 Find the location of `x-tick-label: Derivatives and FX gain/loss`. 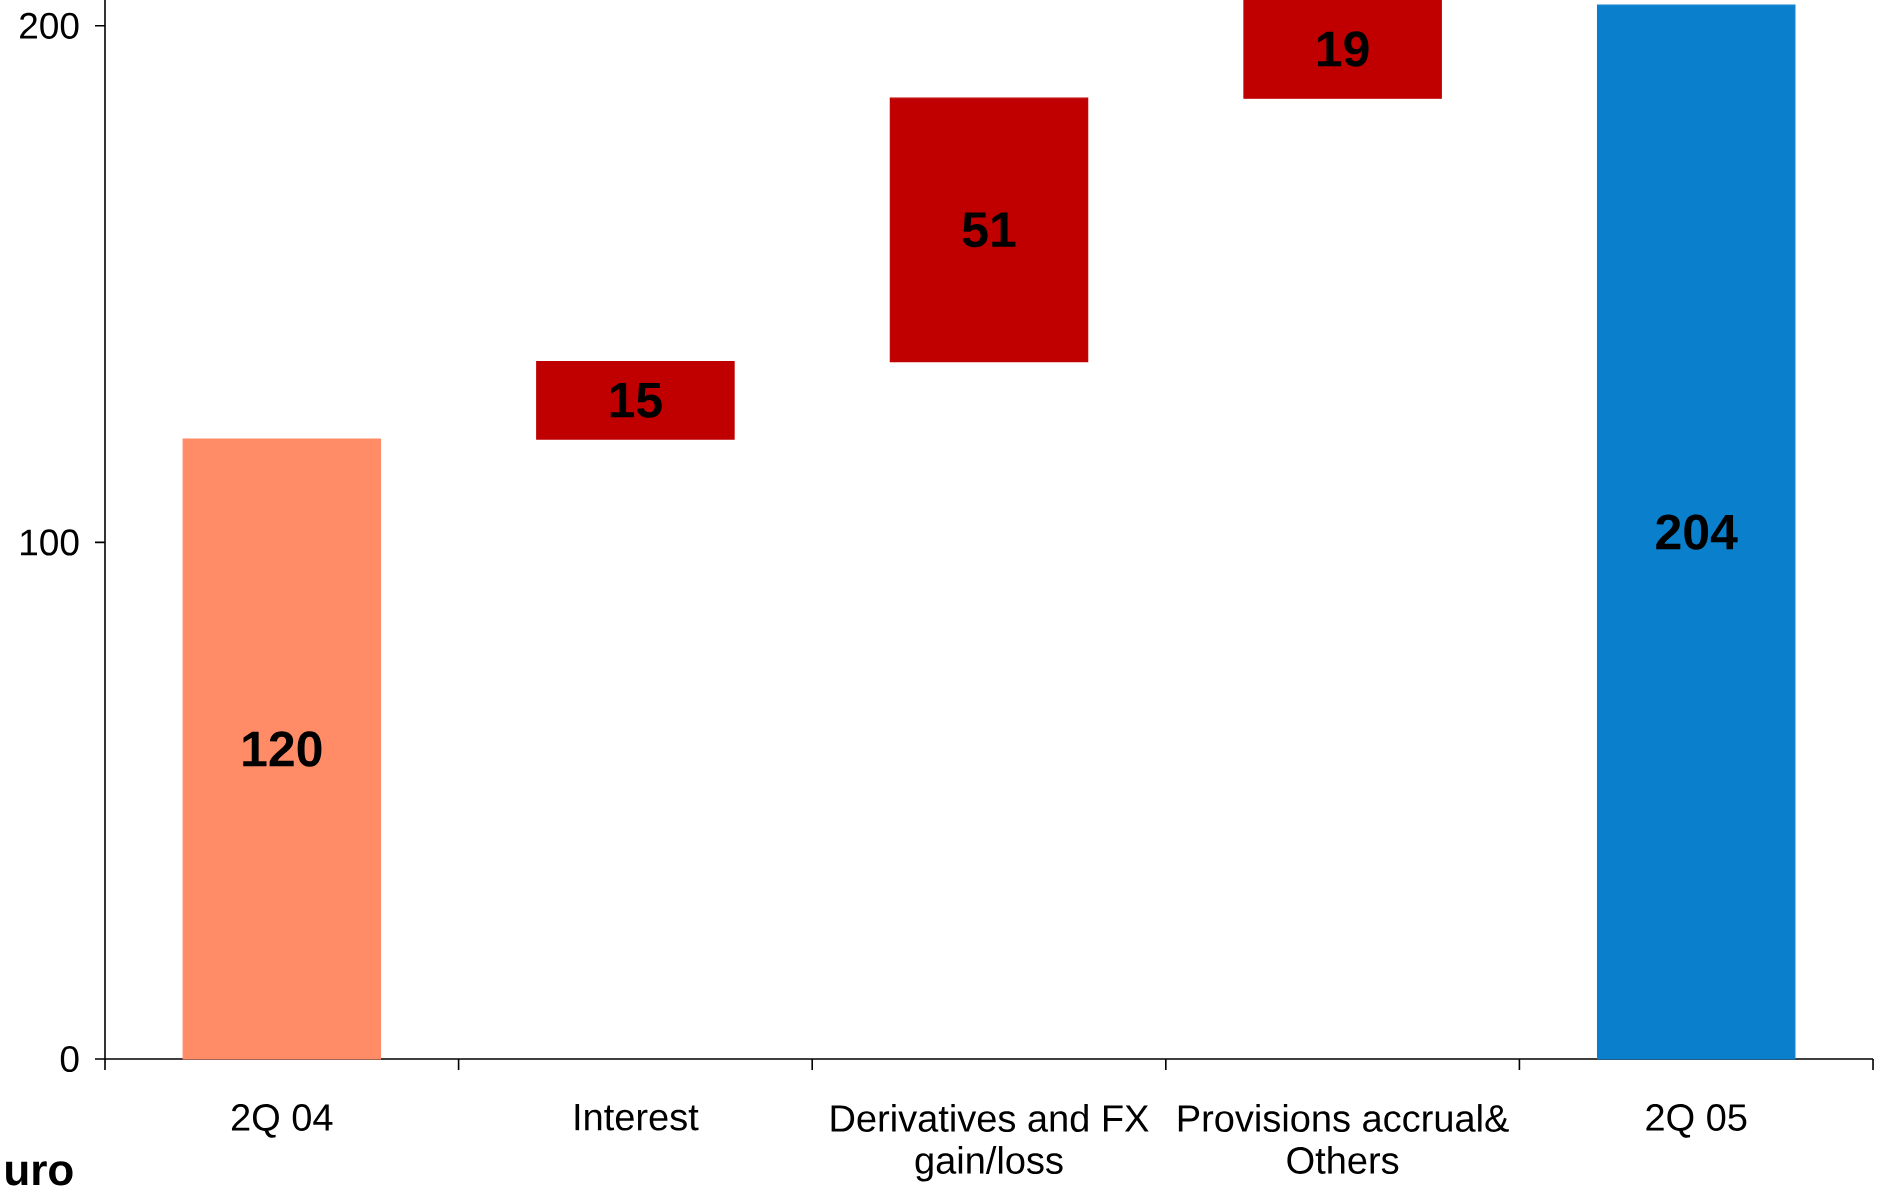

x-tick-label: Derivatives and FX gain/loss is located at coordinates (990, 1143).